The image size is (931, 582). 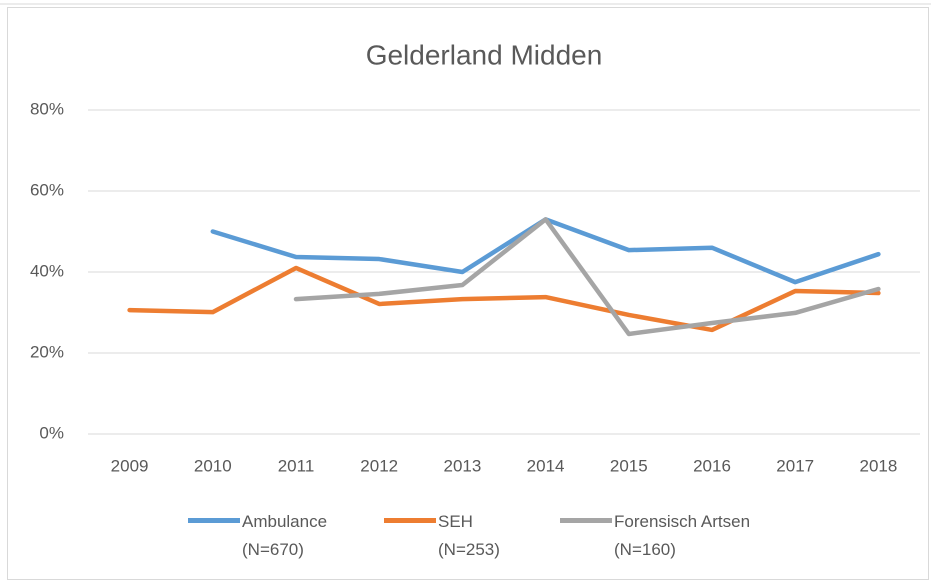 I want to click on y-tick-label: 60%, so click(x=47, y=189).